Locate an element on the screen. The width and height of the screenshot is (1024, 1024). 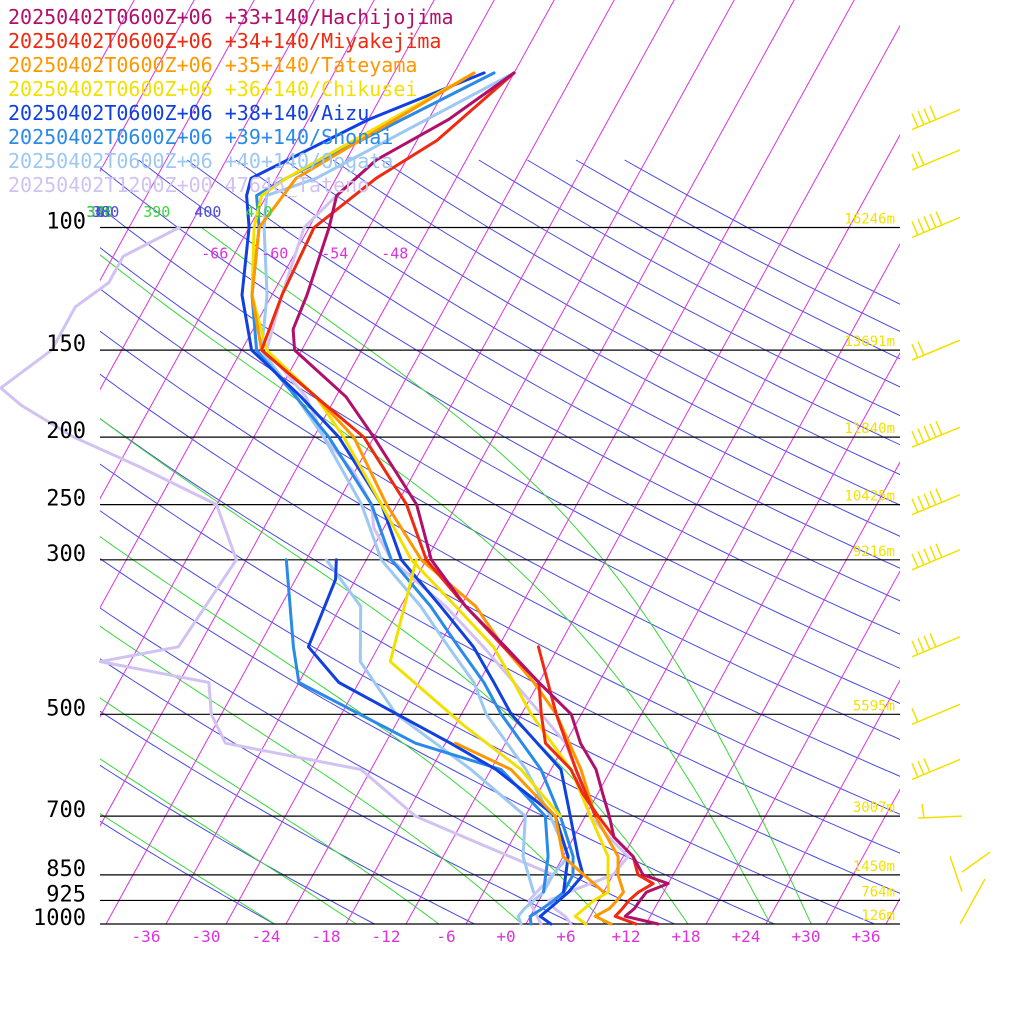
height-label: 13691m is located at coordinates (869, 342).